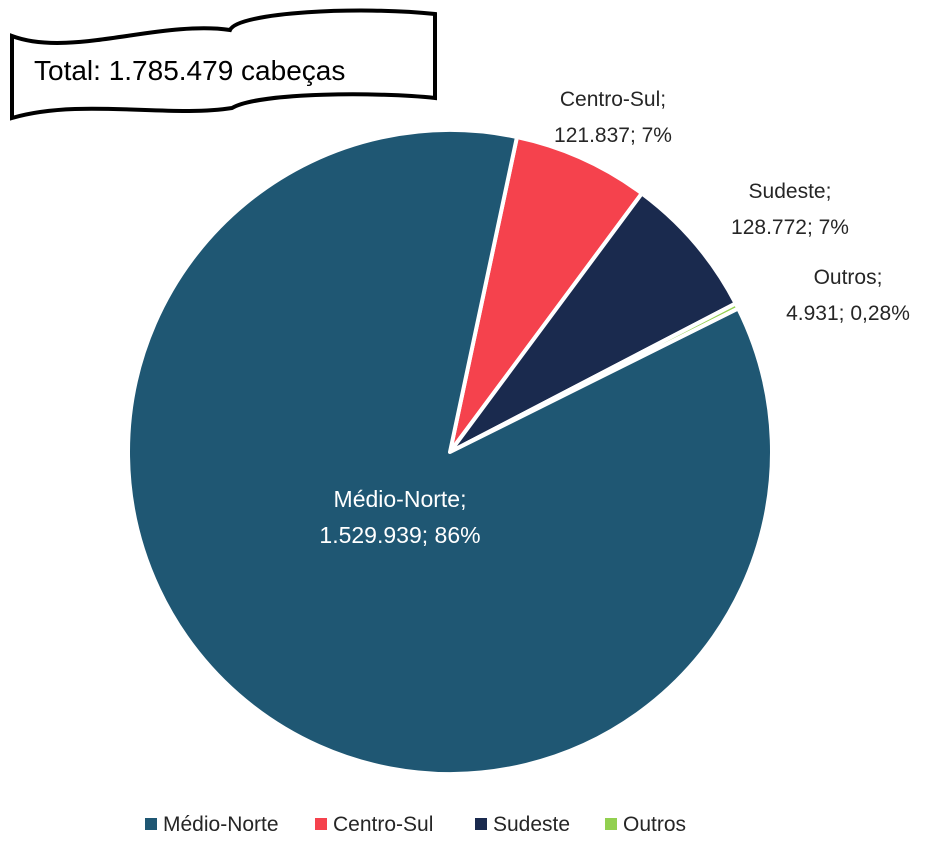 The height and width of the screenshot is (851, 926). Describe the element at coordinates (221, 824) in the screenshot. I see `legend-label-medio-norte: Médio-Norte` at that location.